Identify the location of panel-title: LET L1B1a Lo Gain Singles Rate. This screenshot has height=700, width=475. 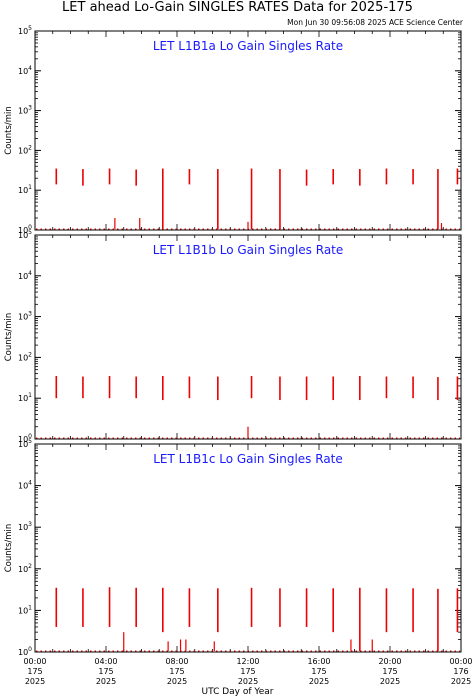
(248, 46).